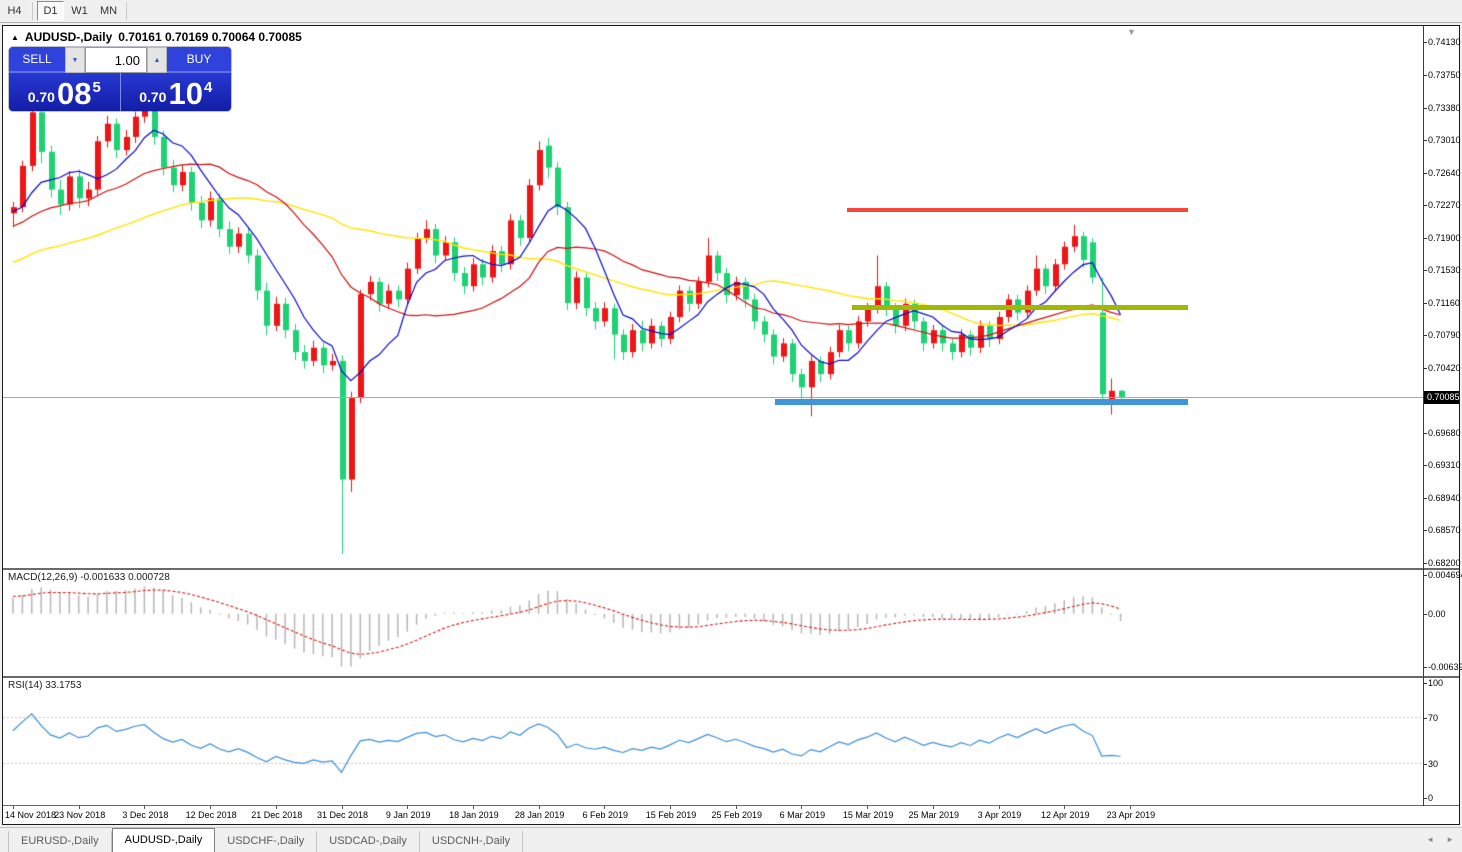 The height and width of the screenshot is (852, 1462). I want to click on rsi-pane-separator, so click(731, 677).